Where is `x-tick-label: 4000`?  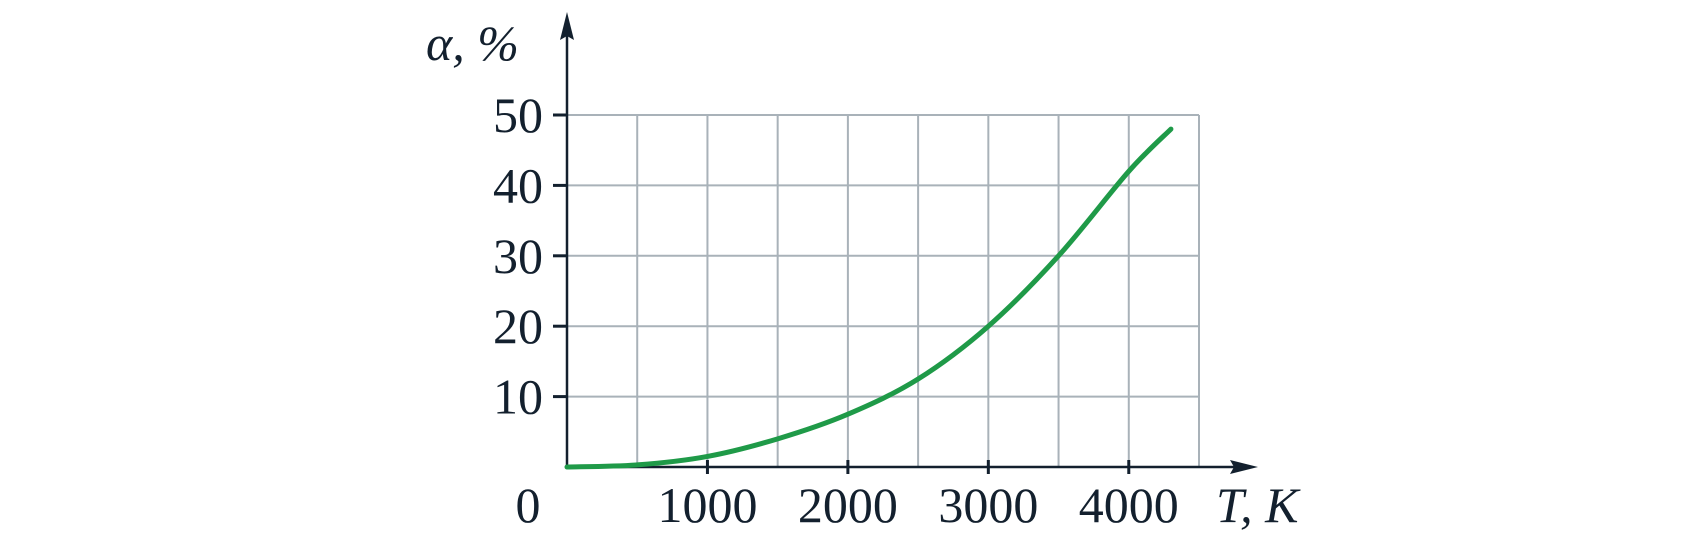 x-tick-label: 4000 is located at coordinates (1129, 505).